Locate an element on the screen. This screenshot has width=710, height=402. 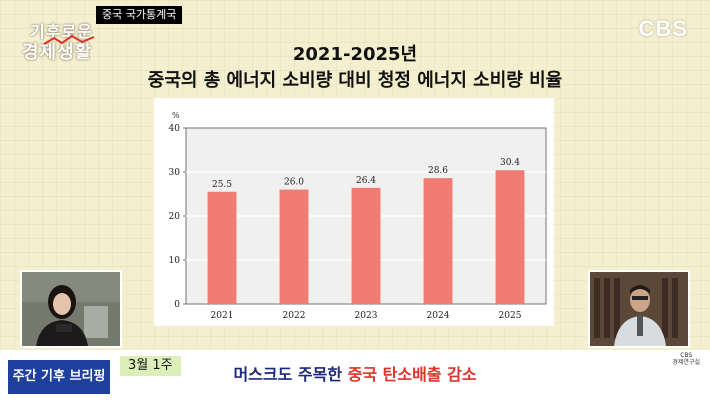
bar-value-label: 28.6 is located at coordinates (438, 171).